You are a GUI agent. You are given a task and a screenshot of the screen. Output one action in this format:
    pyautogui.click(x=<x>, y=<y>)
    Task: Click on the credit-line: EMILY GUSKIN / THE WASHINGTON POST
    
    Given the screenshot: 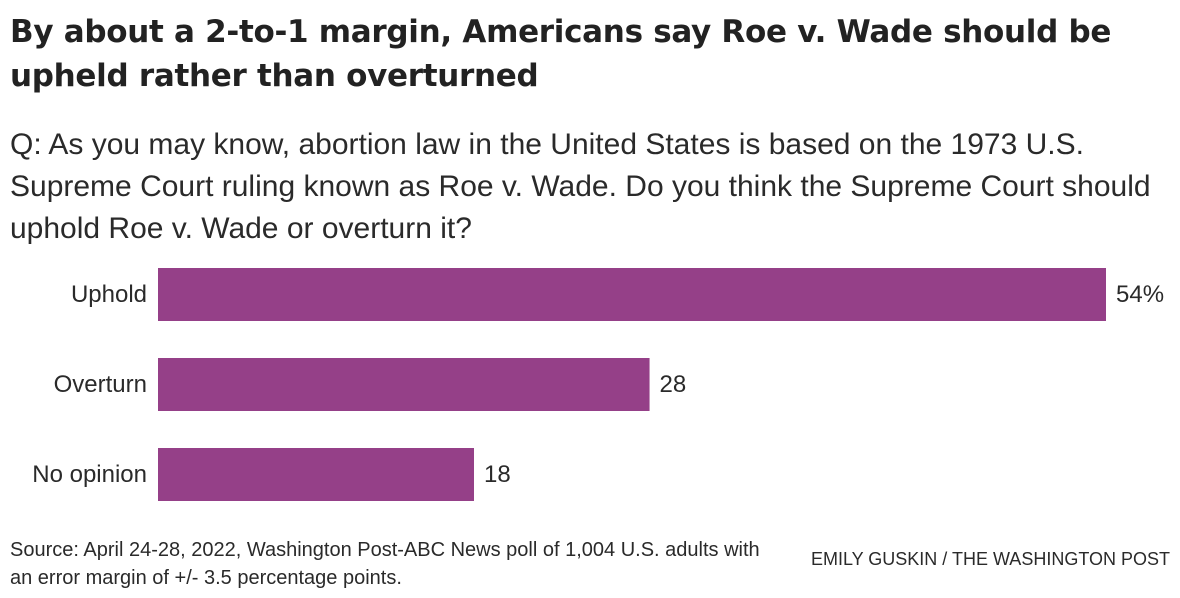 What is the action you would take?
    pyautogui.click(x=990, y=559)
    